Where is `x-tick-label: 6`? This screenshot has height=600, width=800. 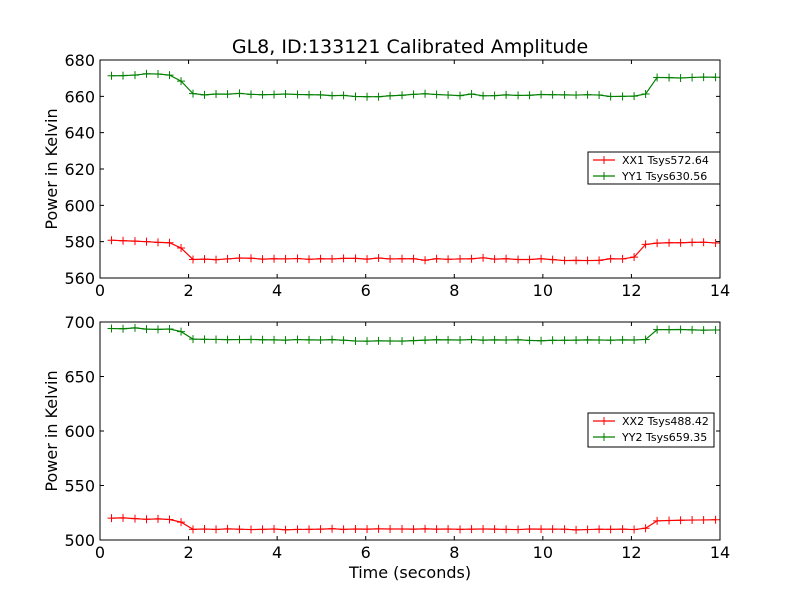
x-tick-label: 6 is located at coordinates (366, 290).